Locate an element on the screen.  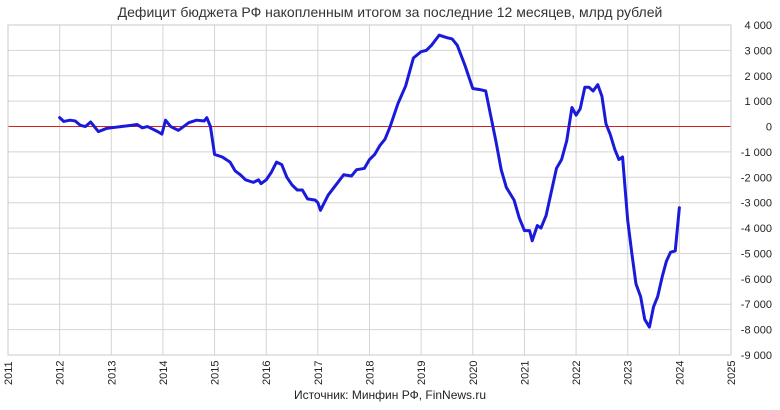
source-note: Источник: Минфин РФ, FinNews.ru is located at coordinates (390, 395).